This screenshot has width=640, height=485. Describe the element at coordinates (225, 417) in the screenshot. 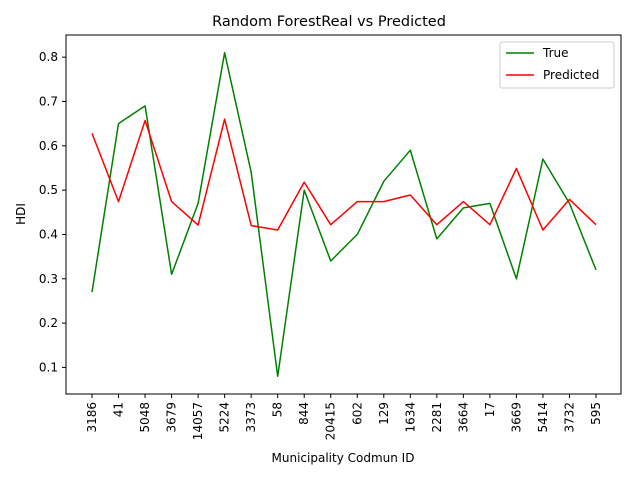

I see `x-tick-label: 5224` at that location.